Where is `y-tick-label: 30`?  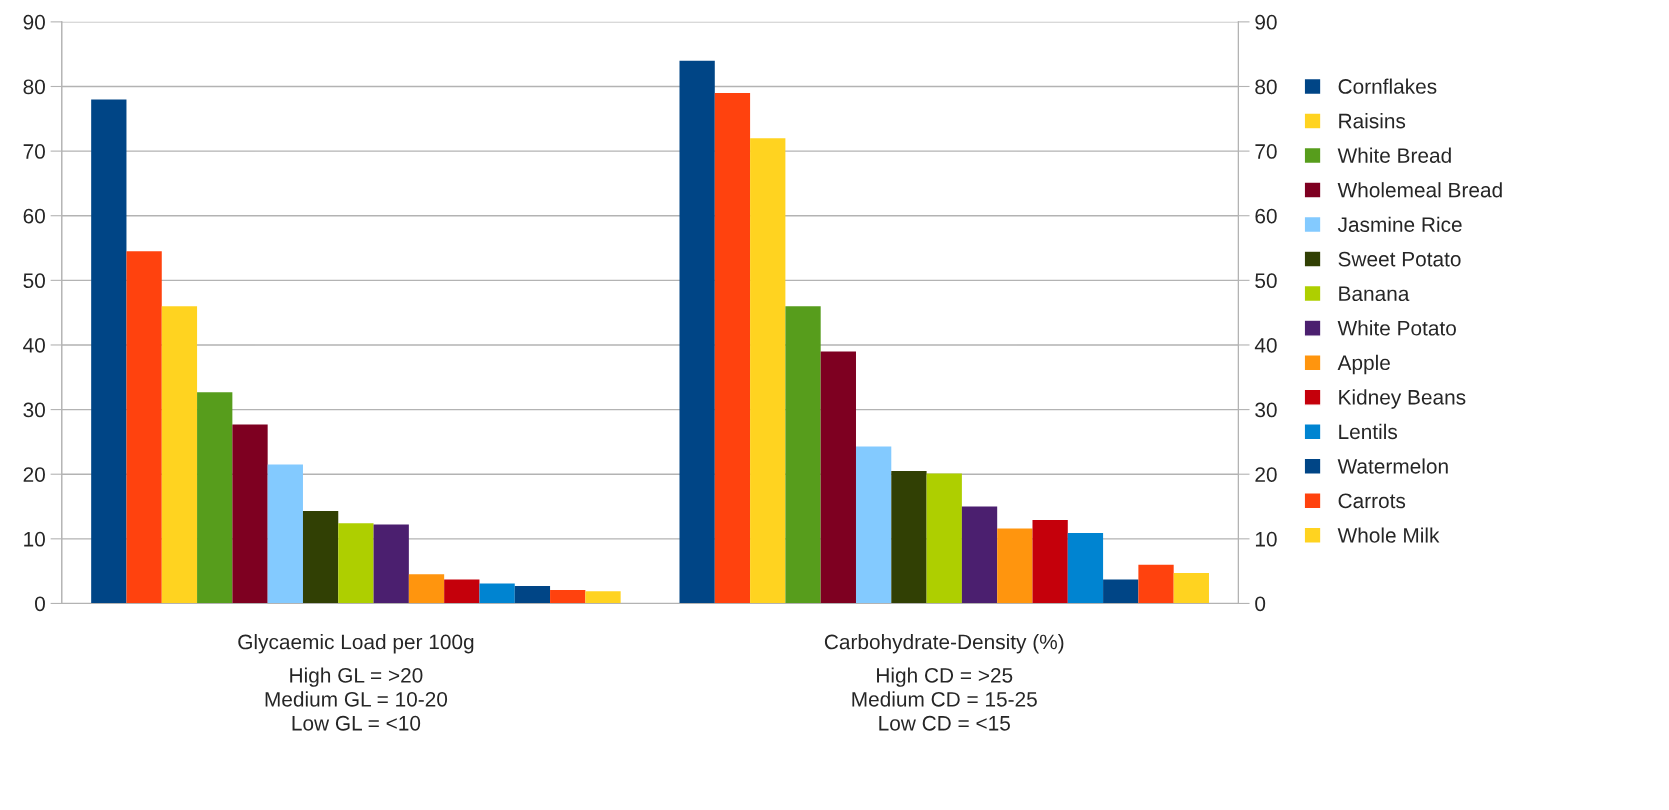 y-tick-label: 30 is located at coordinates (34, 410).